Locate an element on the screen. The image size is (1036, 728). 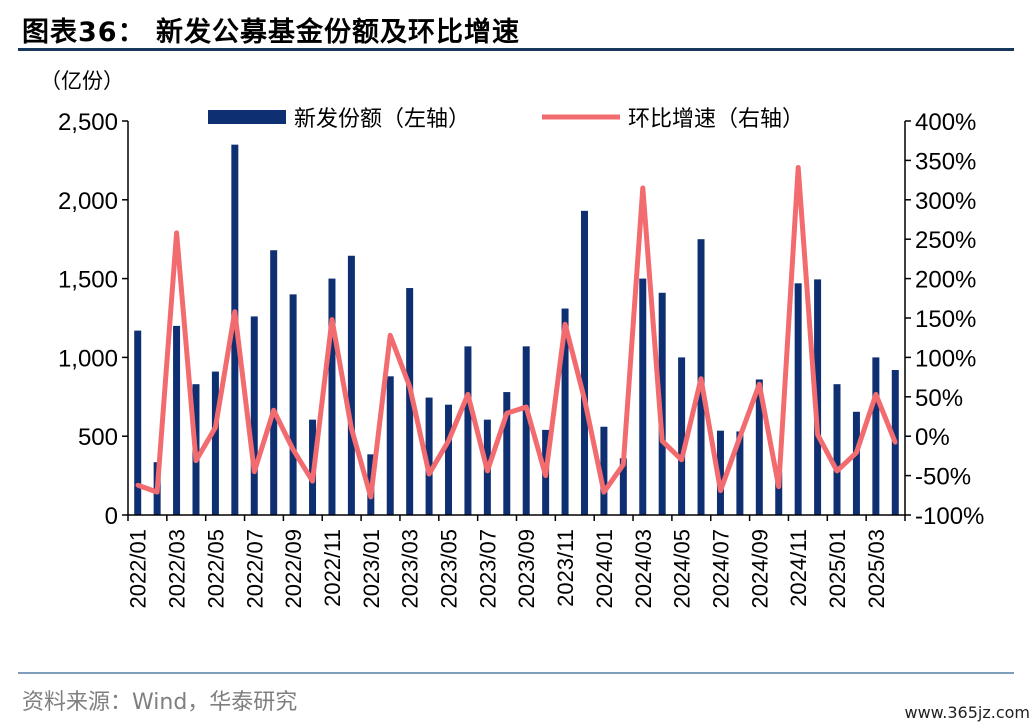
right-tick-label: 150% is located at coordinates (945, 319).